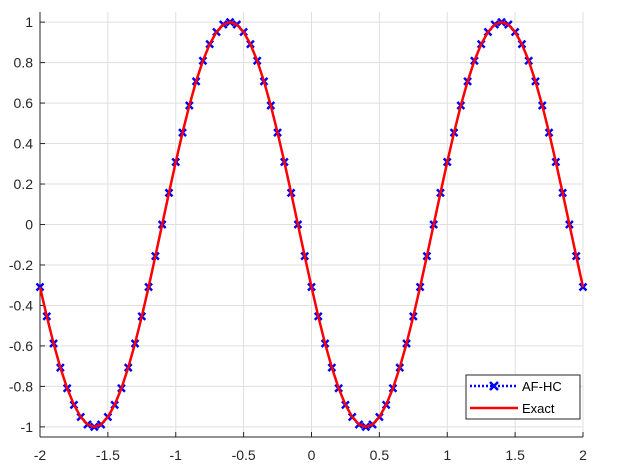 This screenshot has height=476, width=634. I want to click on legend-label-exact: Exact, so click(538, 408).